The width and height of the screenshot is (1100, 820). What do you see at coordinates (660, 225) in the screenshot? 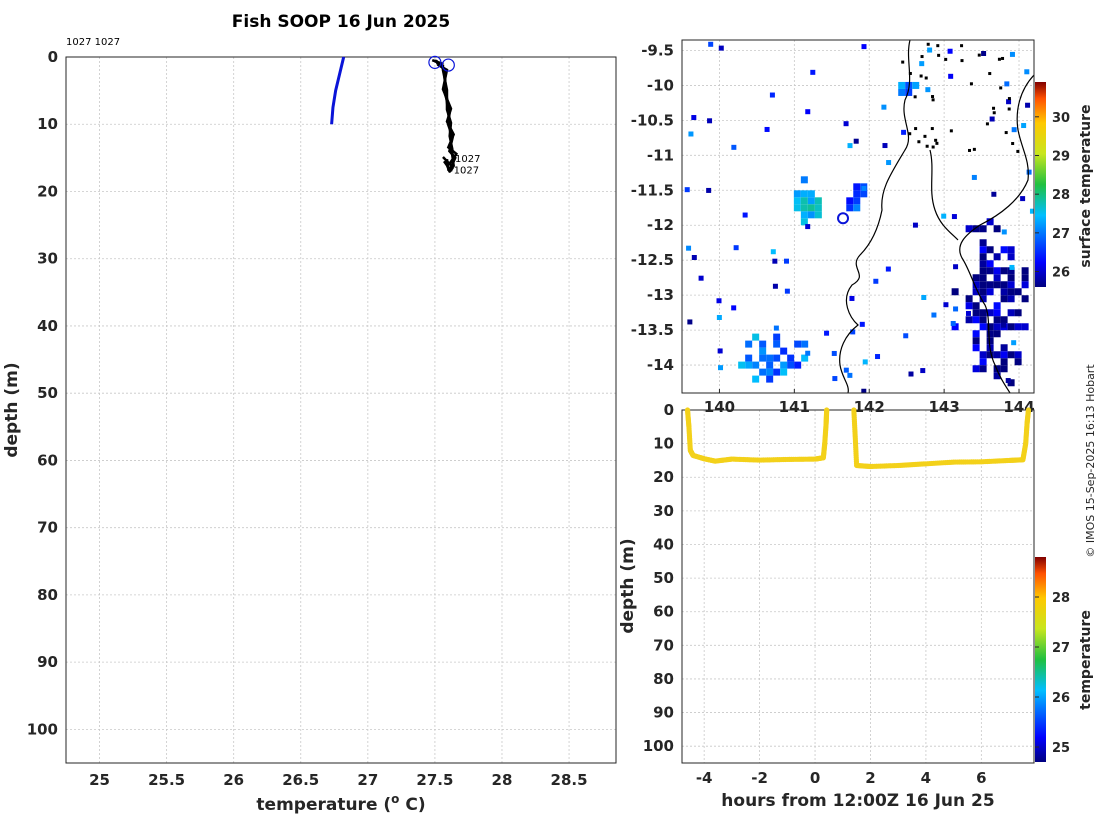
I see `map-lat-label: -12` at bounding box center [660, 225].